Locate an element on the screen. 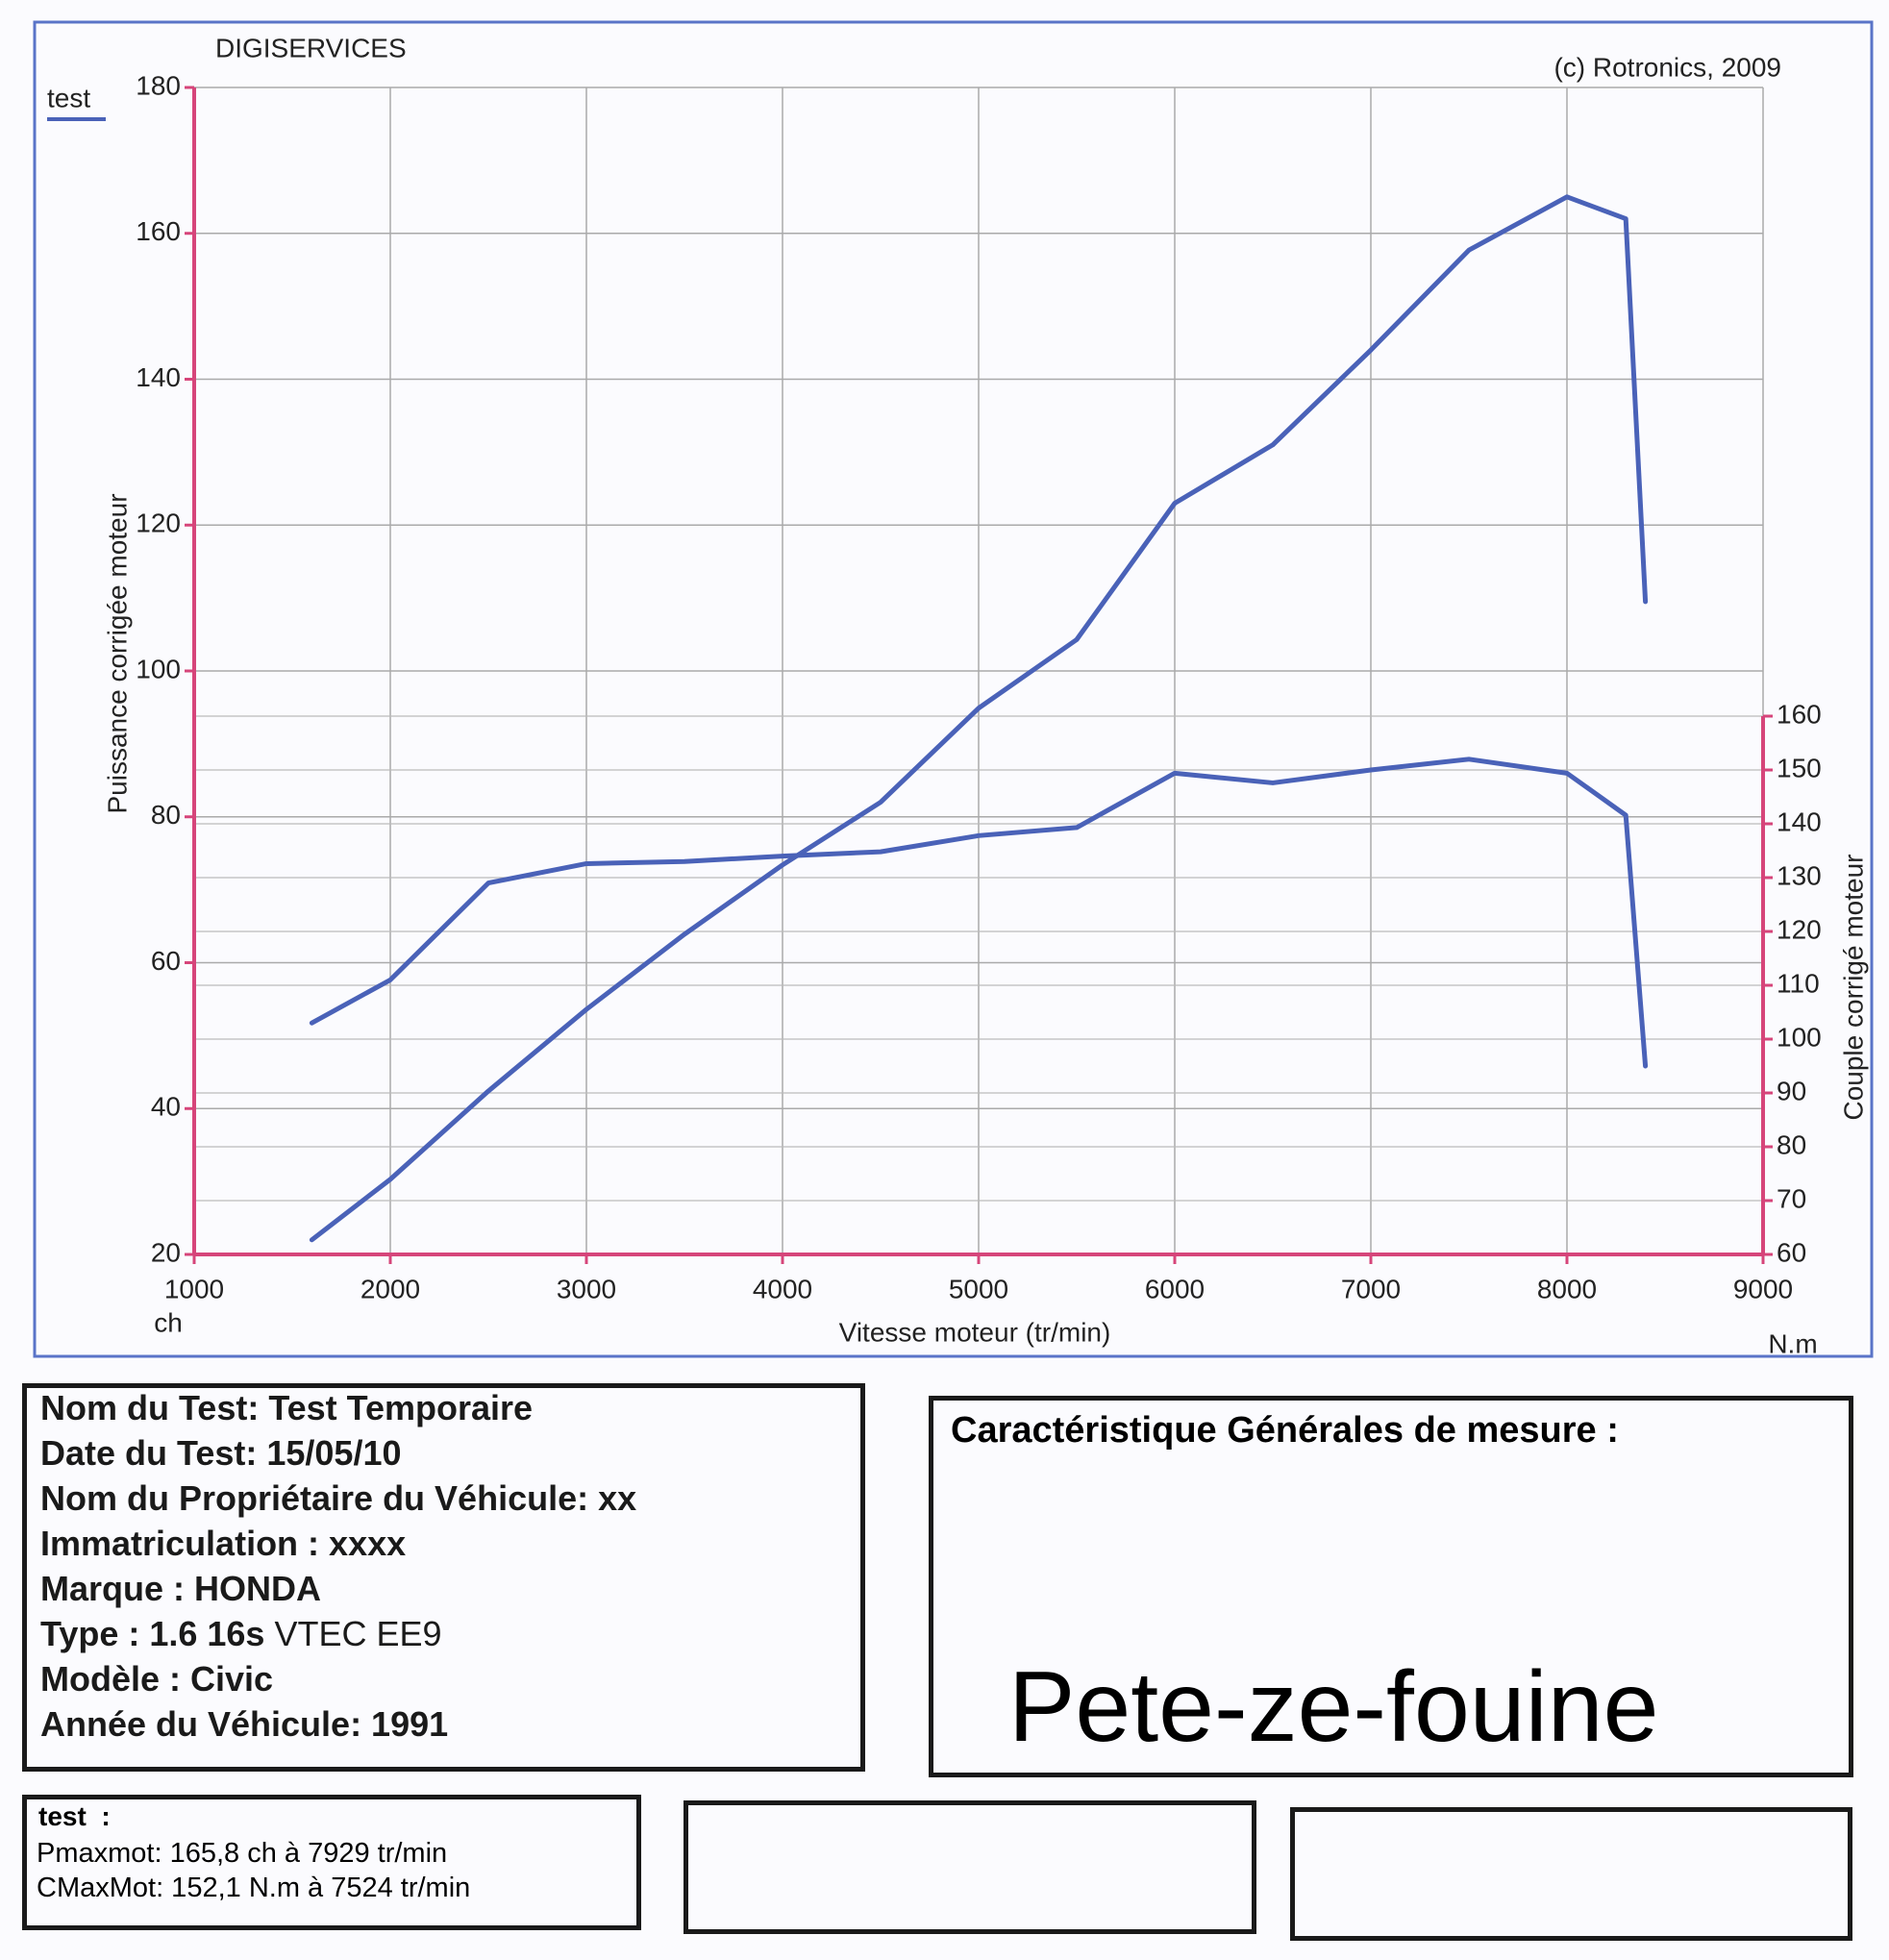 The width and height of the screenshot is (1889, 1960). y-tick-label: 60 is located at coordinates (166, 961).